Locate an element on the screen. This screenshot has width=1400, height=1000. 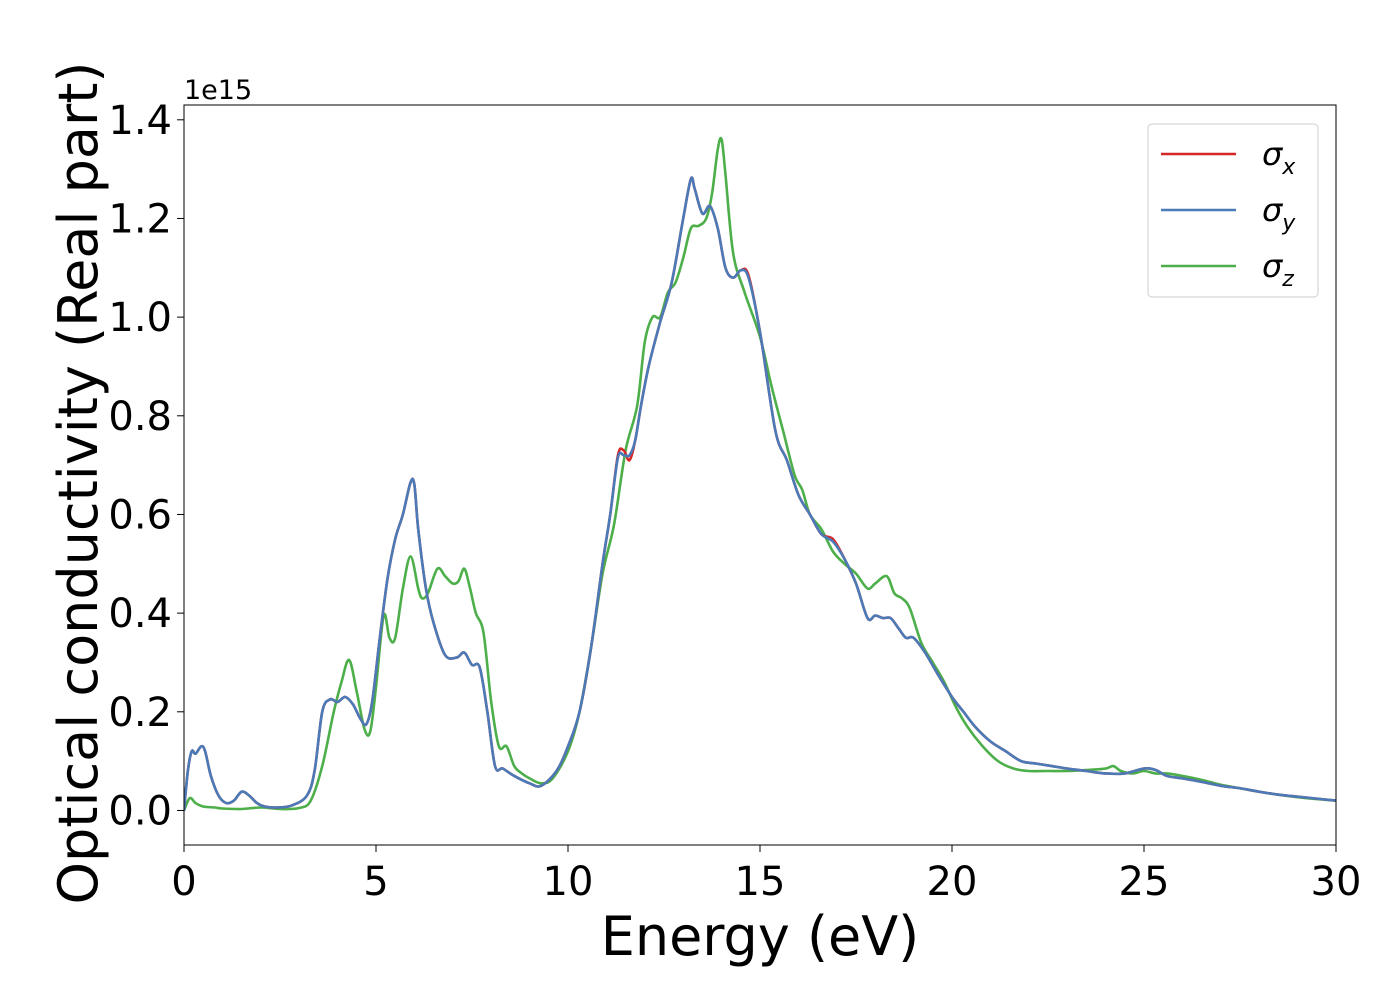
x-tick-label: 10 is located at coordinates (568, 882).